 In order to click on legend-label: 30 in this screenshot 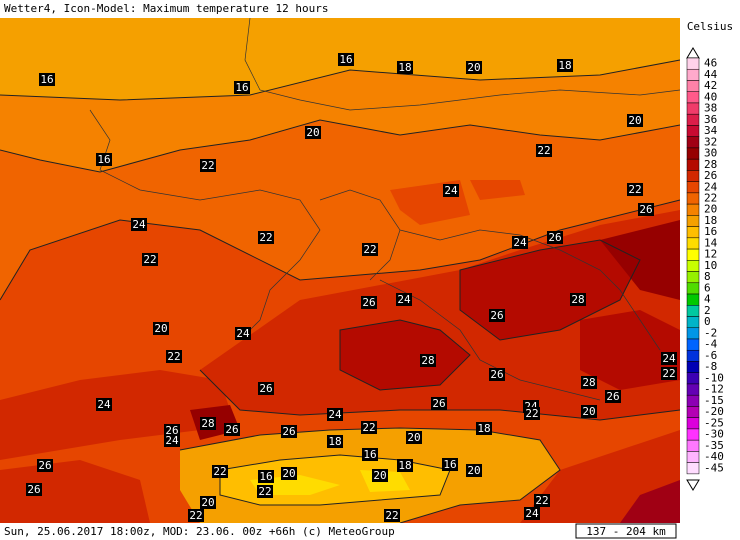, I will do `click(710, 153)`.